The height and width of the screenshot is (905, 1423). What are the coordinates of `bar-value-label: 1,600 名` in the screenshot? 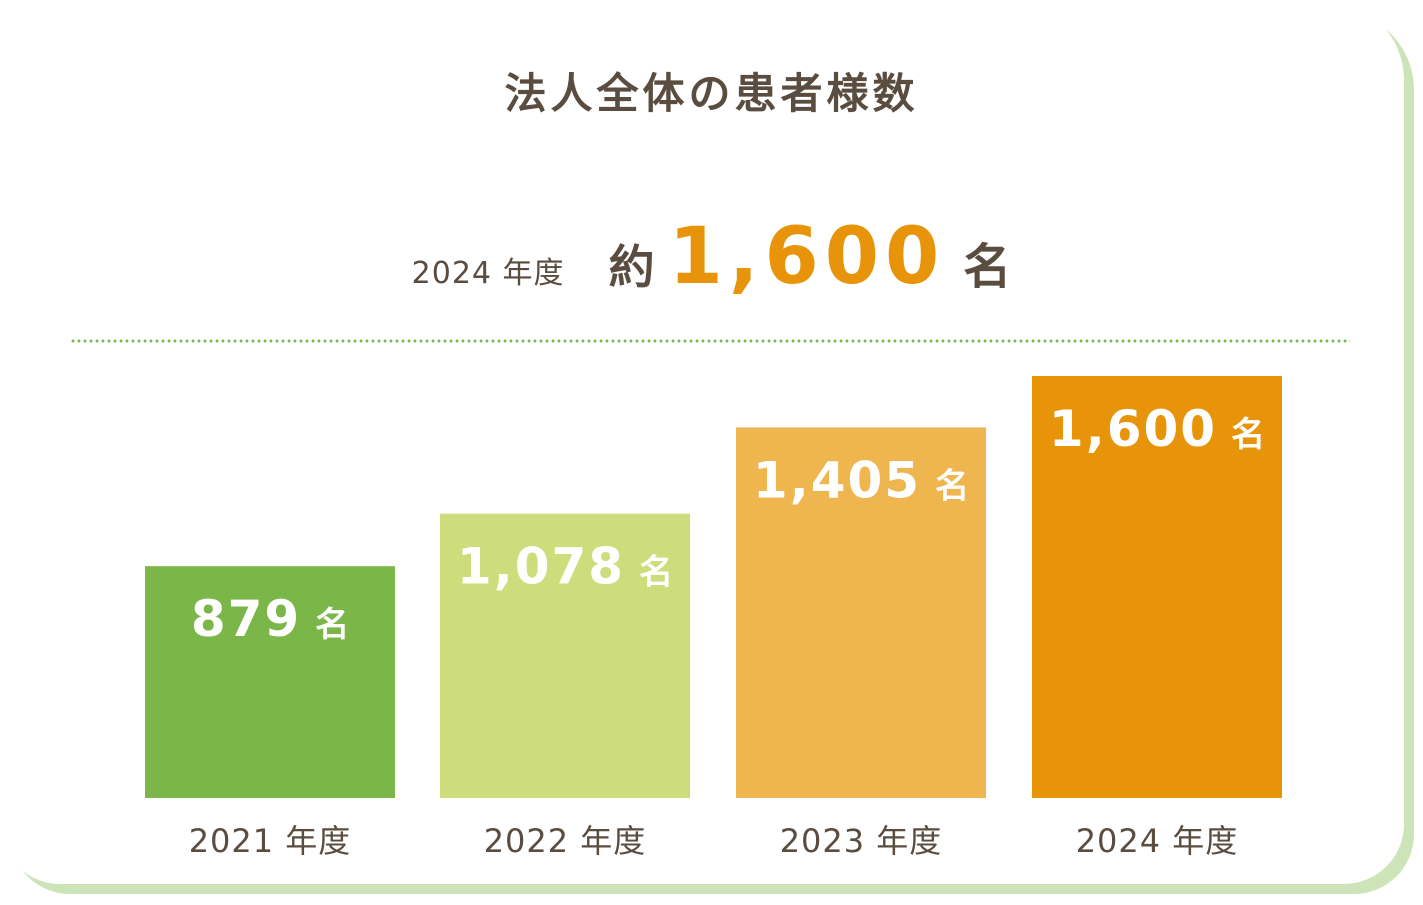 It's located at (1157, 429).